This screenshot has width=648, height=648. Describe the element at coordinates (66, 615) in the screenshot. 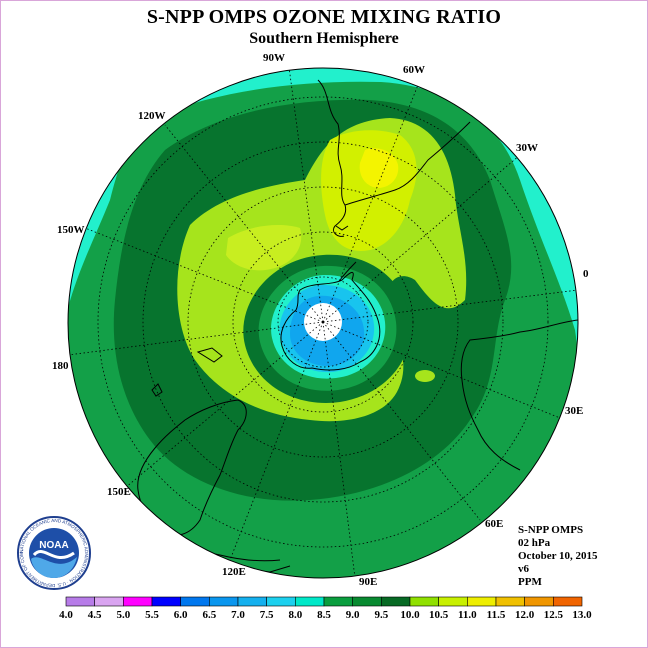

I see `colorbar-label: 4.0` at that location.